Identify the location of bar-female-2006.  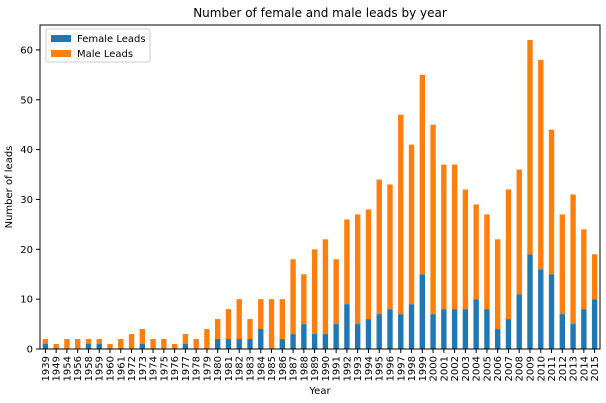
(498, 339).